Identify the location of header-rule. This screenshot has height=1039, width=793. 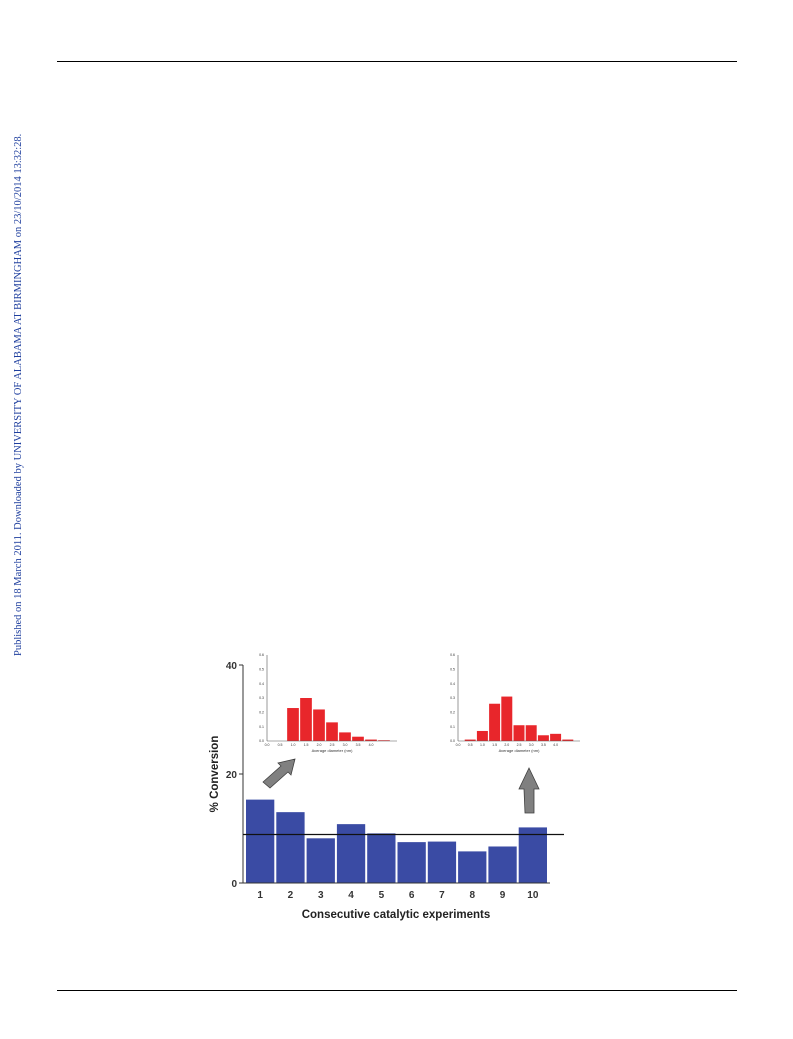
(397, 61).